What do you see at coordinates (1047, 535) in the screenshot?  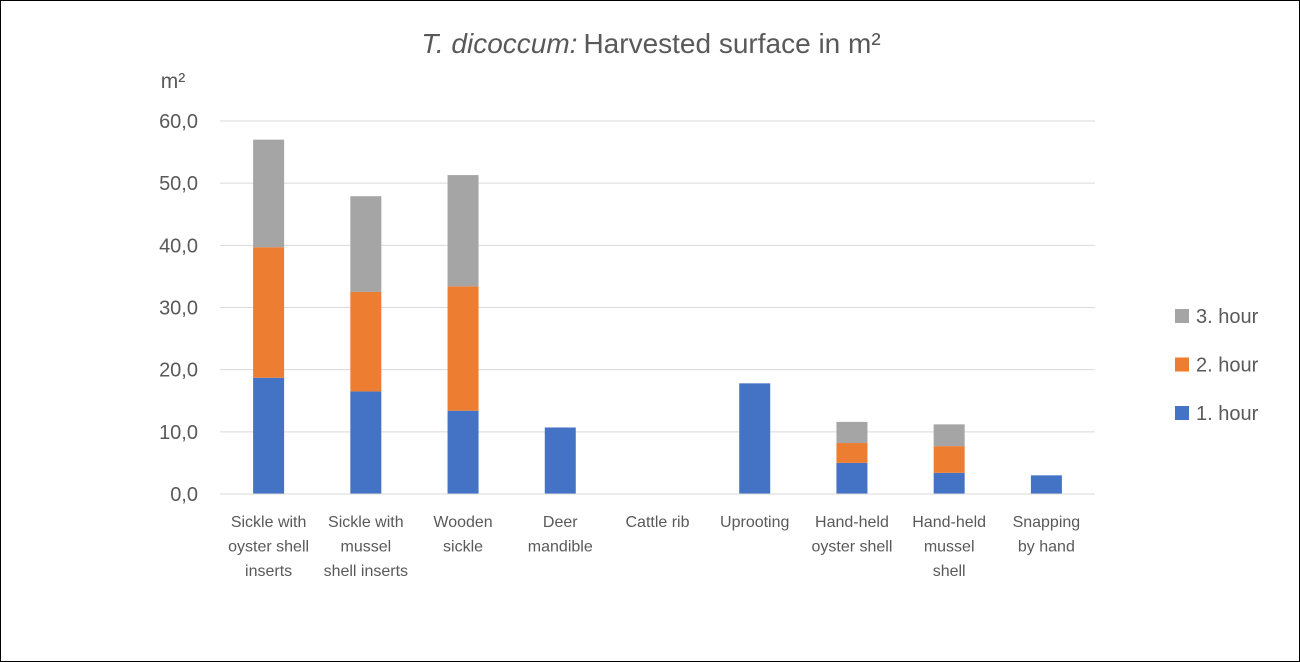 I see `category-label: Snapping by hand` at bounding box center [1047, 535].